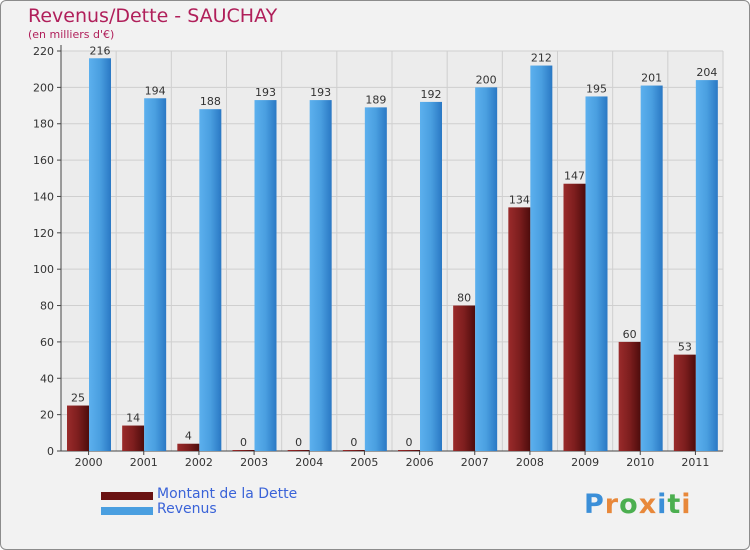 The height and width of the screenshot is (550, 750). Describe the element at coordinates (612, 504) in the screenshot. I see `logo-letter: r` at that location.